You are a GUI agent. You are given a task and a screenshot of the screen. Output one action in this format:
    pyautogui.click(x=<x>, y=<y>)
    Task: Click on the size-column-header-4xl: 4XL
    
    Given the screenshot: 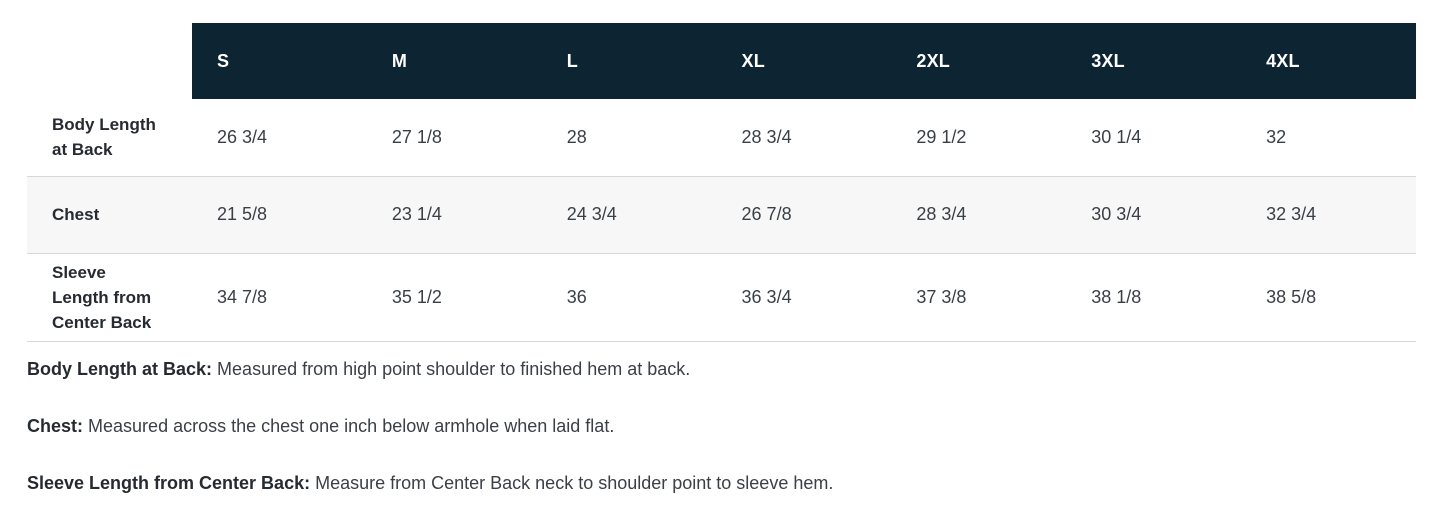 What is the action you would take?
    pyautogui.click(x=1328, y=61)
    